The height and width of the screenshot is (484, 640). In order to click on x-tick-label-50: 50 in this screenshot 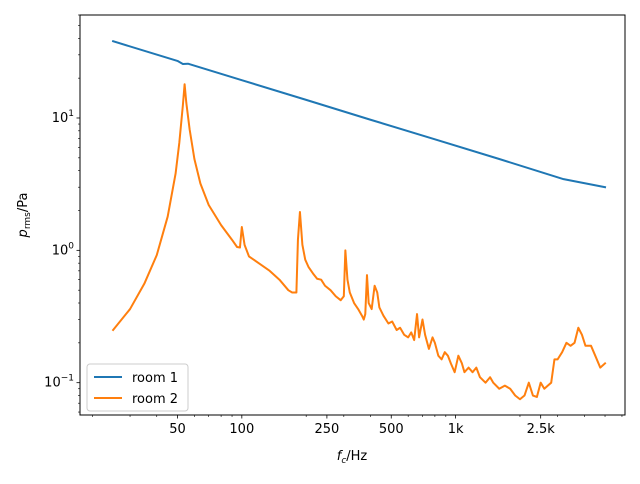, I will do `click(177, 429)`.